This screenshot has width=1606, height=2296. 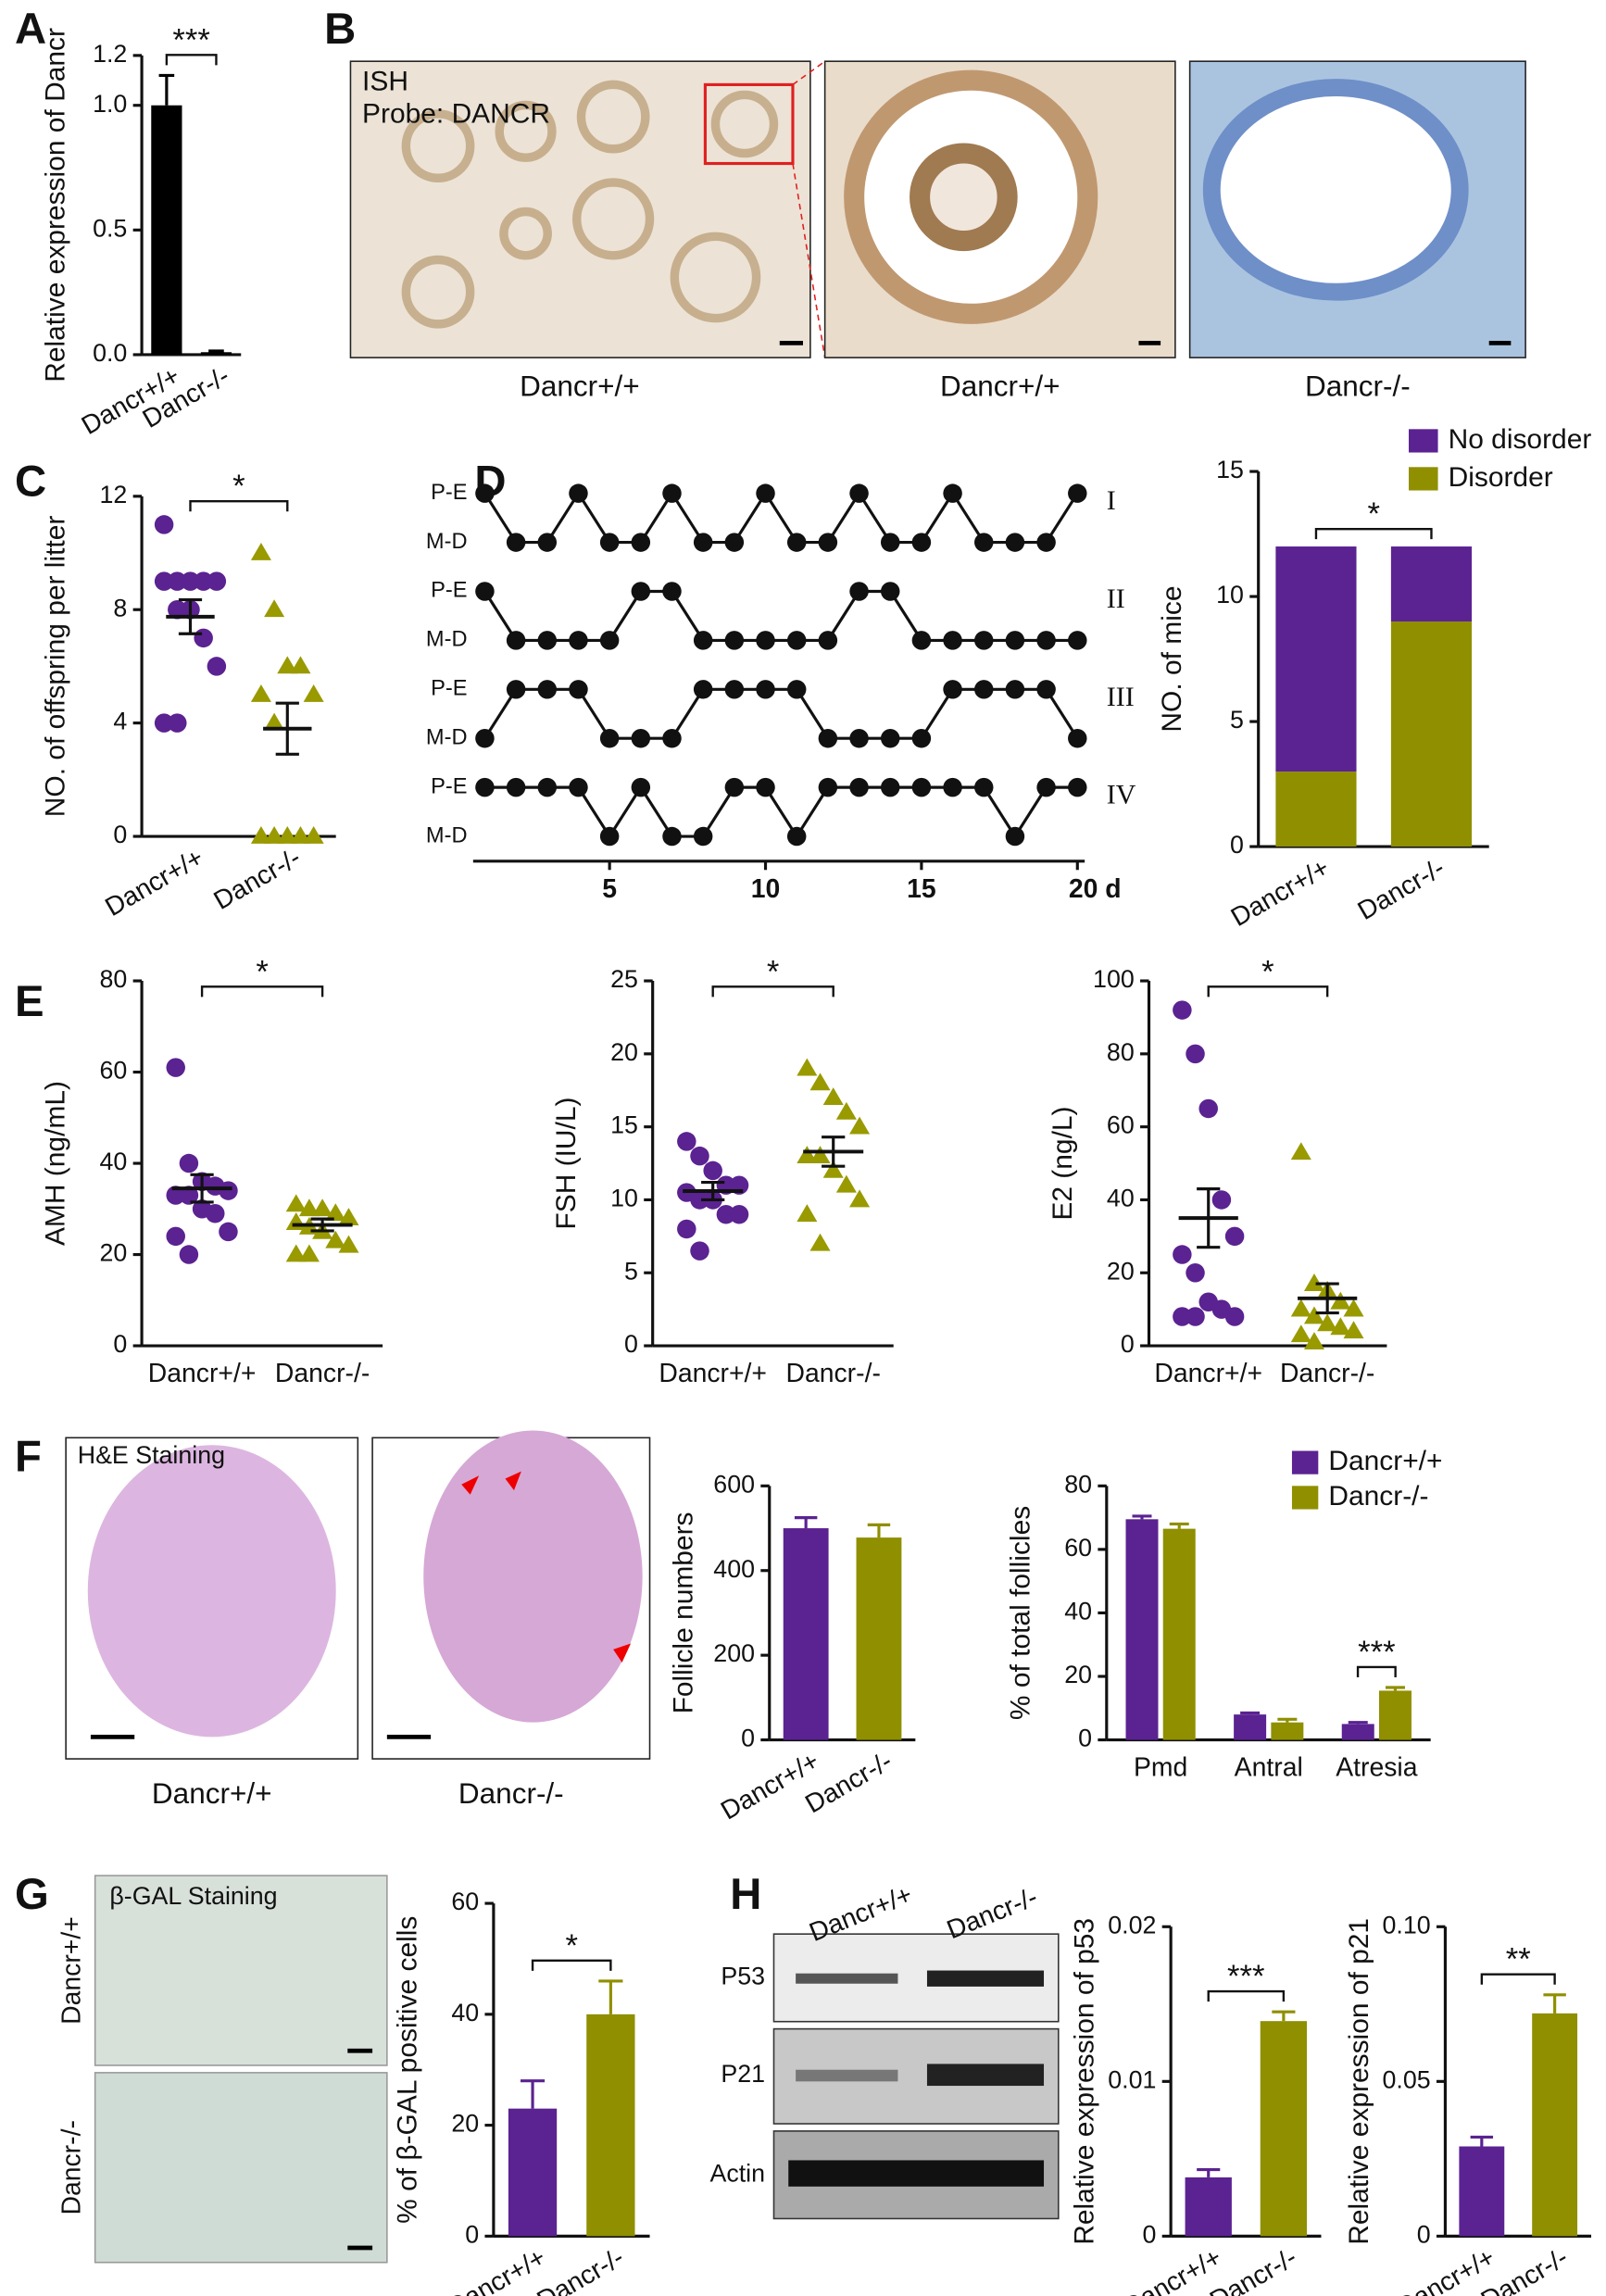 I want to click on y-axis-label: AMH (ng/mL), so click(x=56, y=1163).